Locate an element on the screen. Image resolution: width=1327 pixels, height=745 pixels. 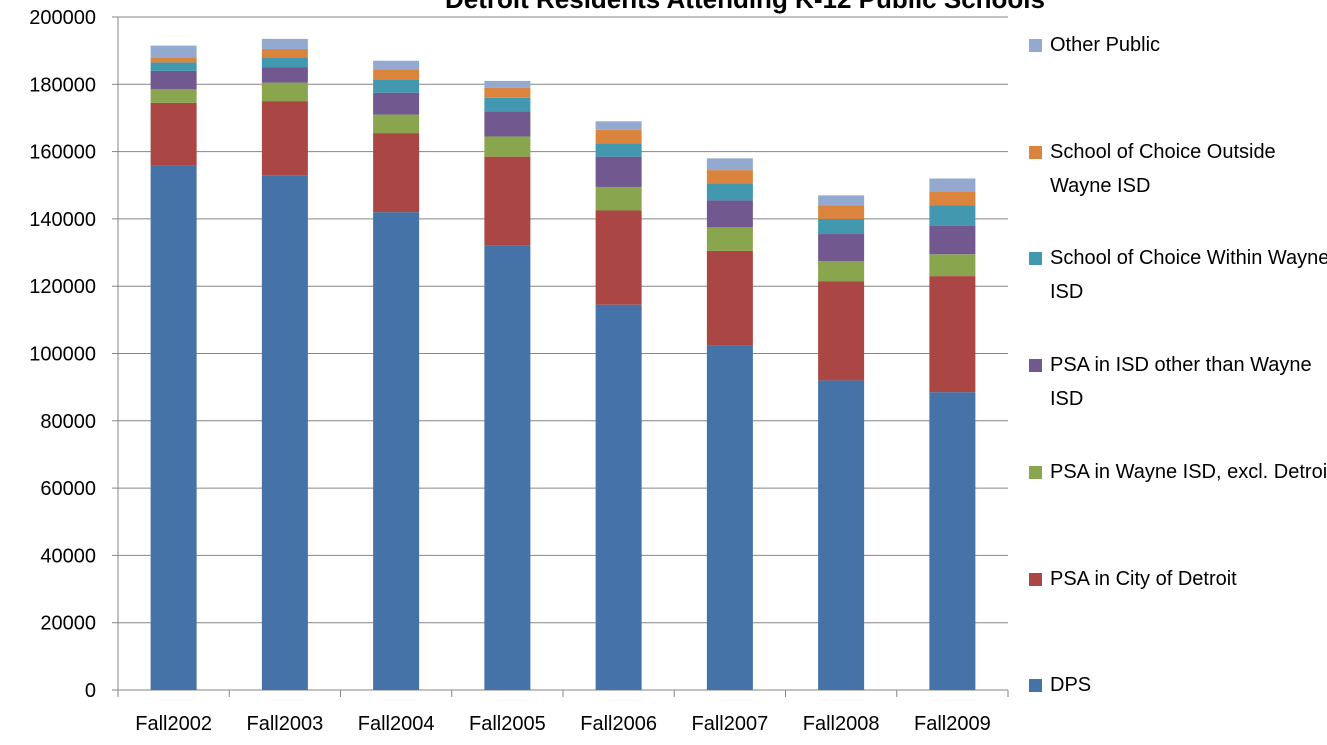
y-tick-label: 80000 is located at coordinates (68, 422).